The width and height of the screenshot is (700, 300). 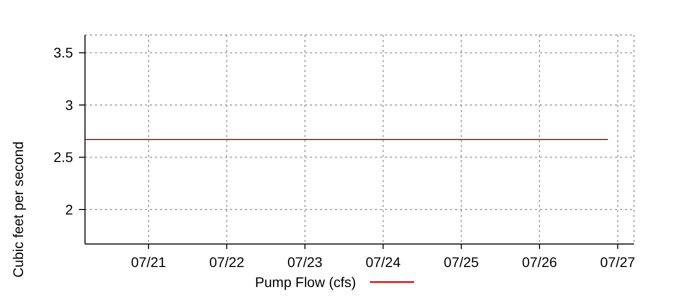 I want to click on legend-label: Pump Flow (cfs), so click(x=305, y=282).